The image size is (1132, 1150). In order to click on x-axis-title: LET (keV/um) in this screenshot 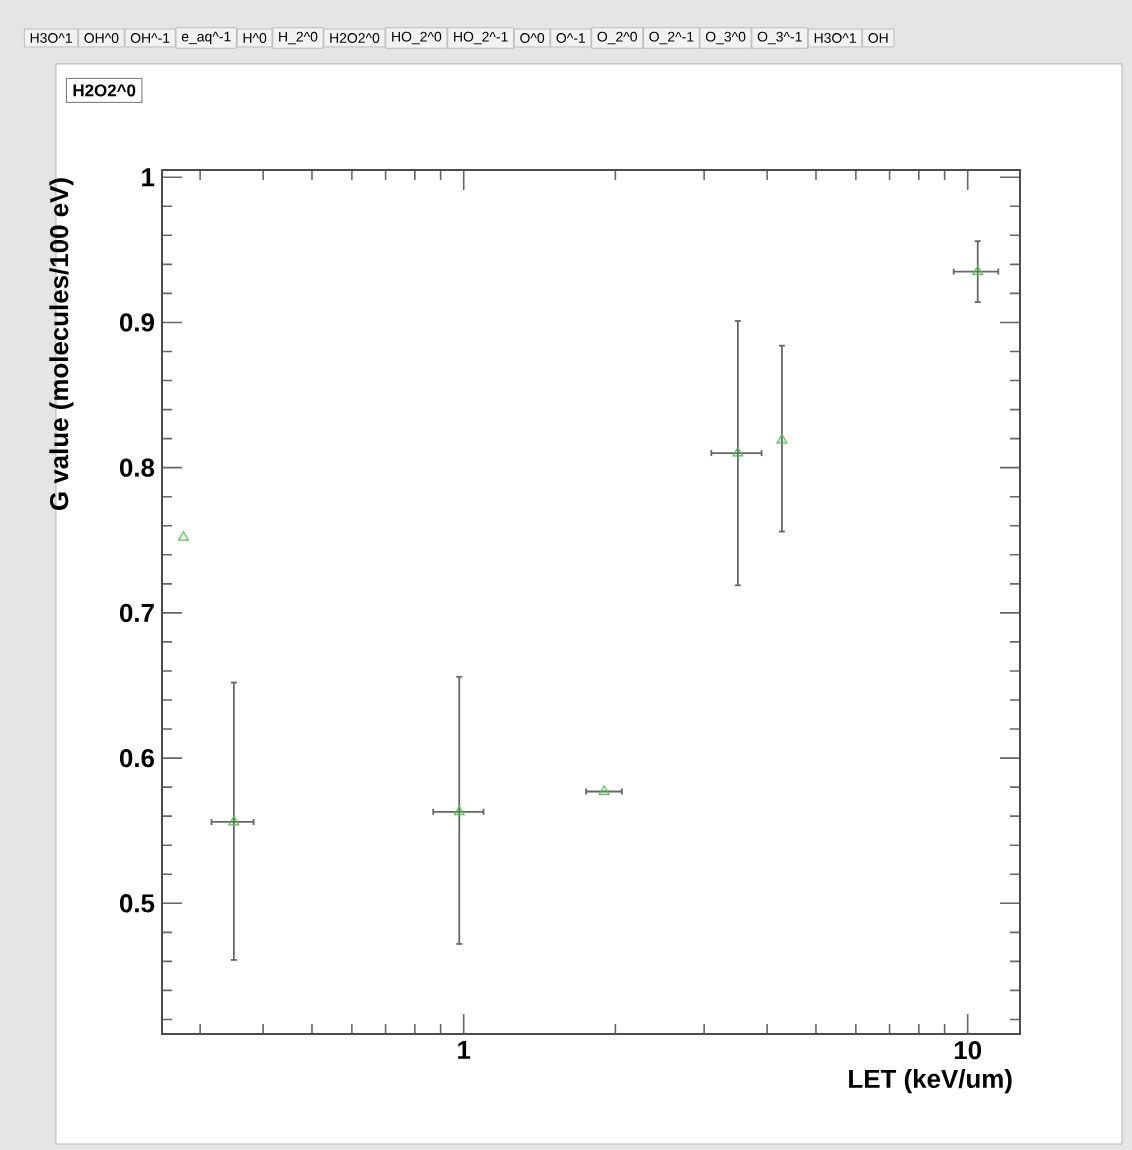, I will do `click(930, 1081)`.